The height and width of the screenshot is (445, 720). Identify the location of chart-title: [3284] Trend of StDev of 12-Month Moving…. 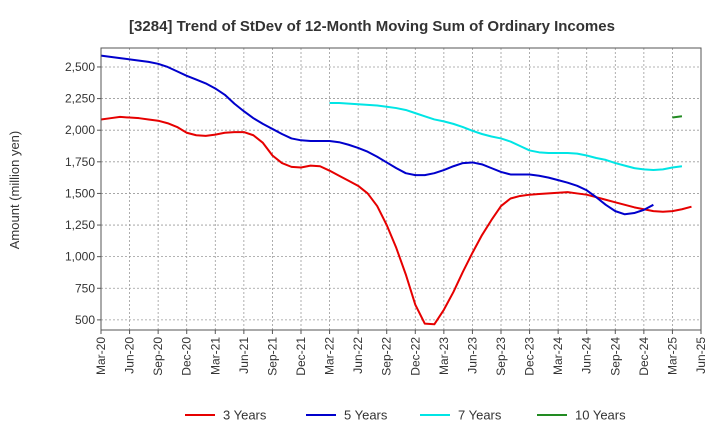
(372, 26).